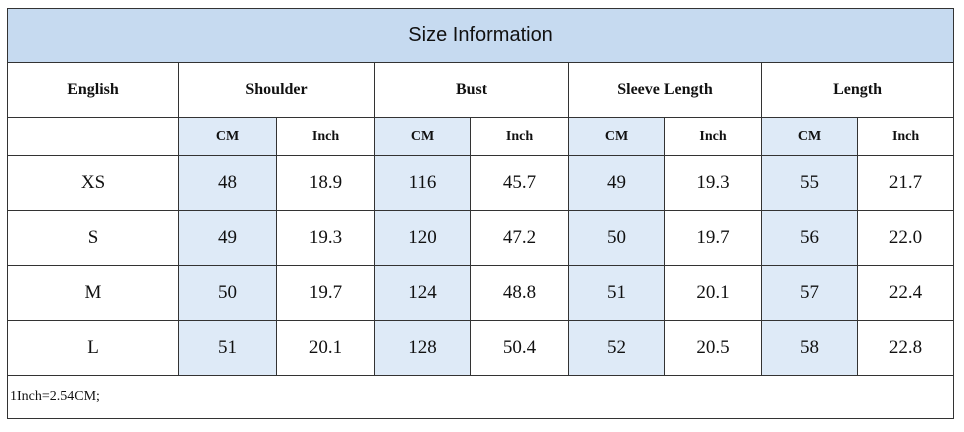 The image size is (964, 432). What do you see at coordinates (93, 136) in the screenshot?
I see `empty-cell` at bounding box center [93, 136].